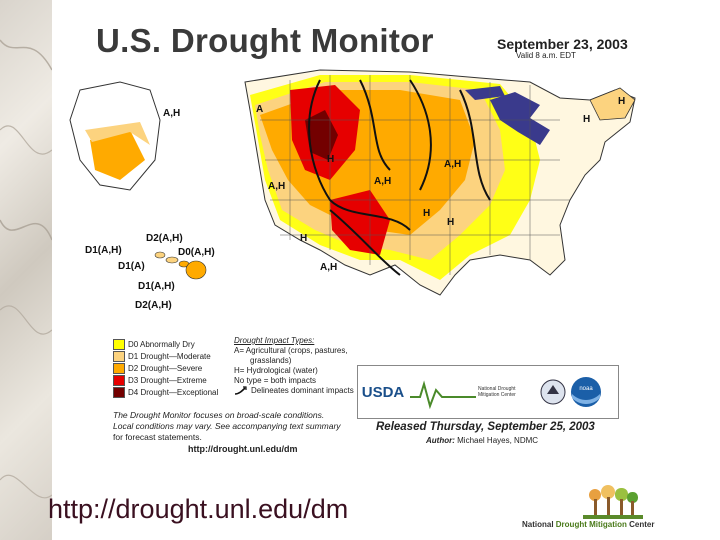 This screenshot has height=540, width=720. I want to click on impact-a: A= Agricultural (crops, pastures,, so click(291, 350).